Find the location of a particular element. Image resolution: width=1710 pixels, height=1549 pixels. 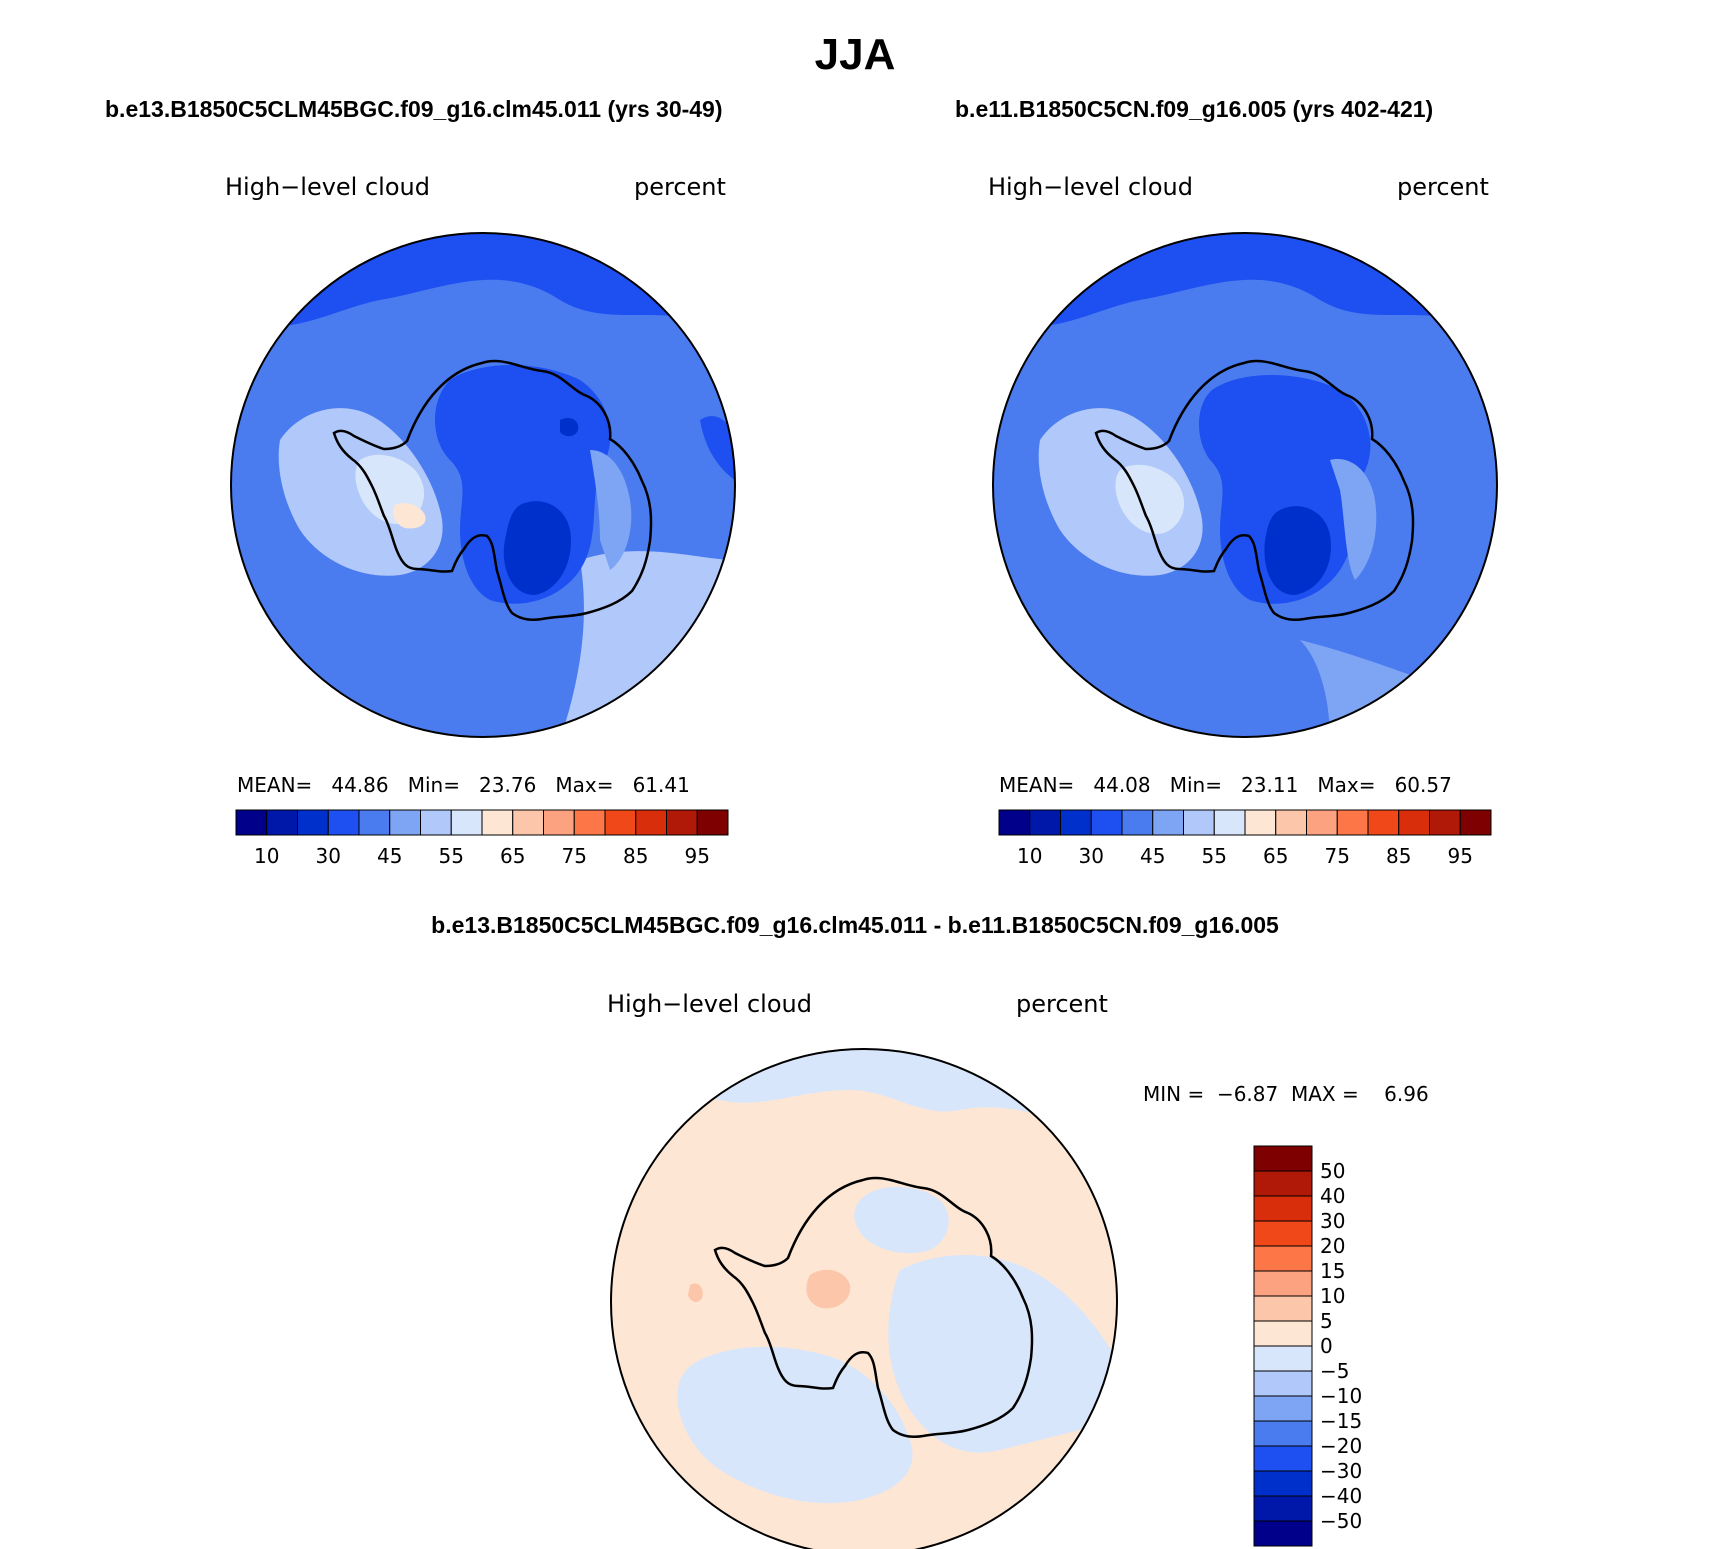

diff-colorbar-tick-label: −50 is located at coordinates (1341, 1521).